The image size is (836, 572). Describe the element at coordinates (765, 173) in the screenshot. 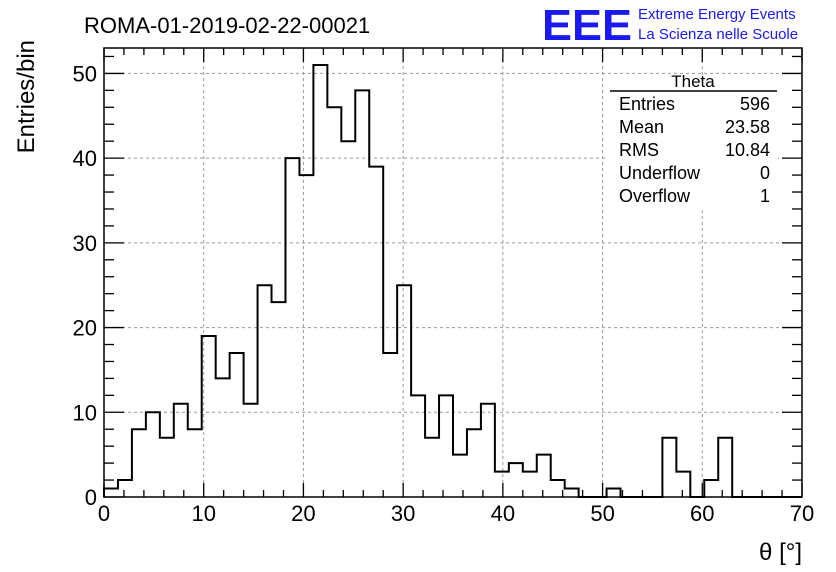

I see `stats-row-value: 0` at that location.